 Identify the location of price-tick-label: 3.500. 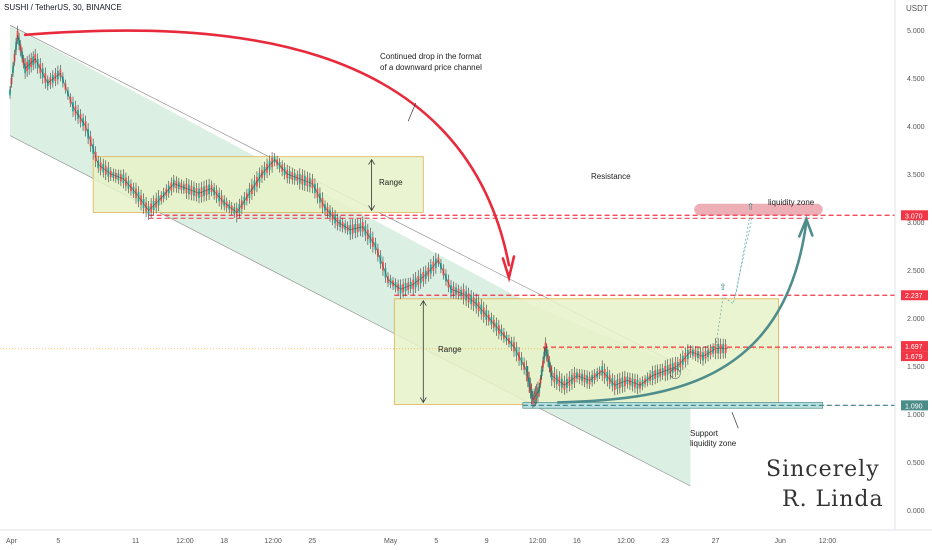
(916, 175).